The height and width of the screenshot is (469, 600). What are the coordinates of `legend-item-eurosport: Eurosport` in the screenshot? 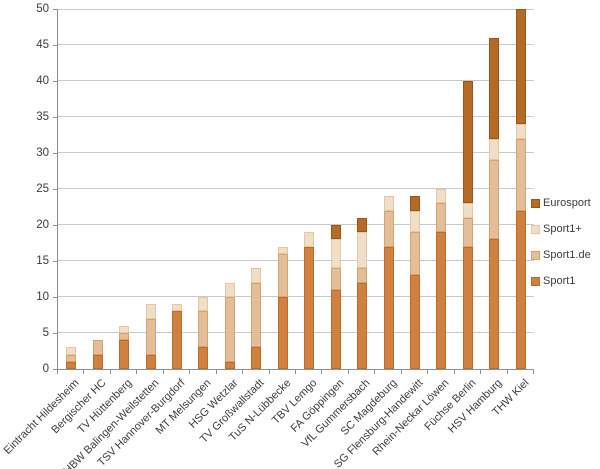 It's located at (561, 203).